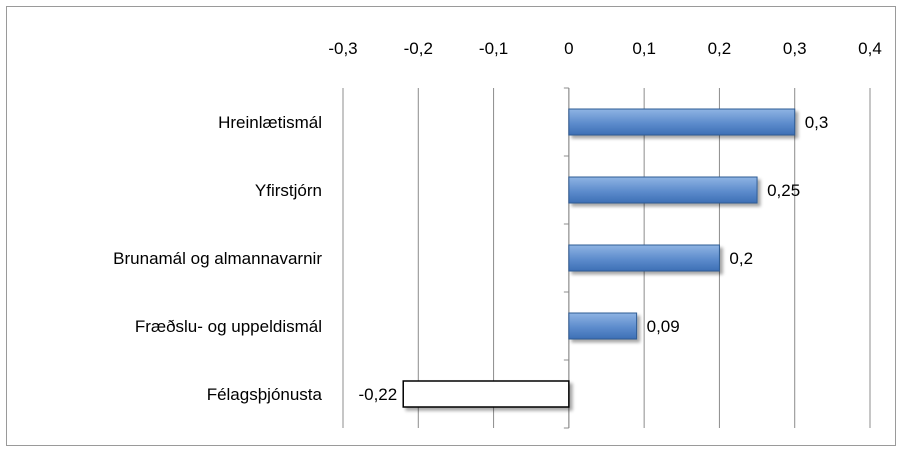  What do you see at coordinates (228, 326) in the screenshot?
I see `category-label: Fræðslu- og uppeldismál` at bounding box center [228, 326].